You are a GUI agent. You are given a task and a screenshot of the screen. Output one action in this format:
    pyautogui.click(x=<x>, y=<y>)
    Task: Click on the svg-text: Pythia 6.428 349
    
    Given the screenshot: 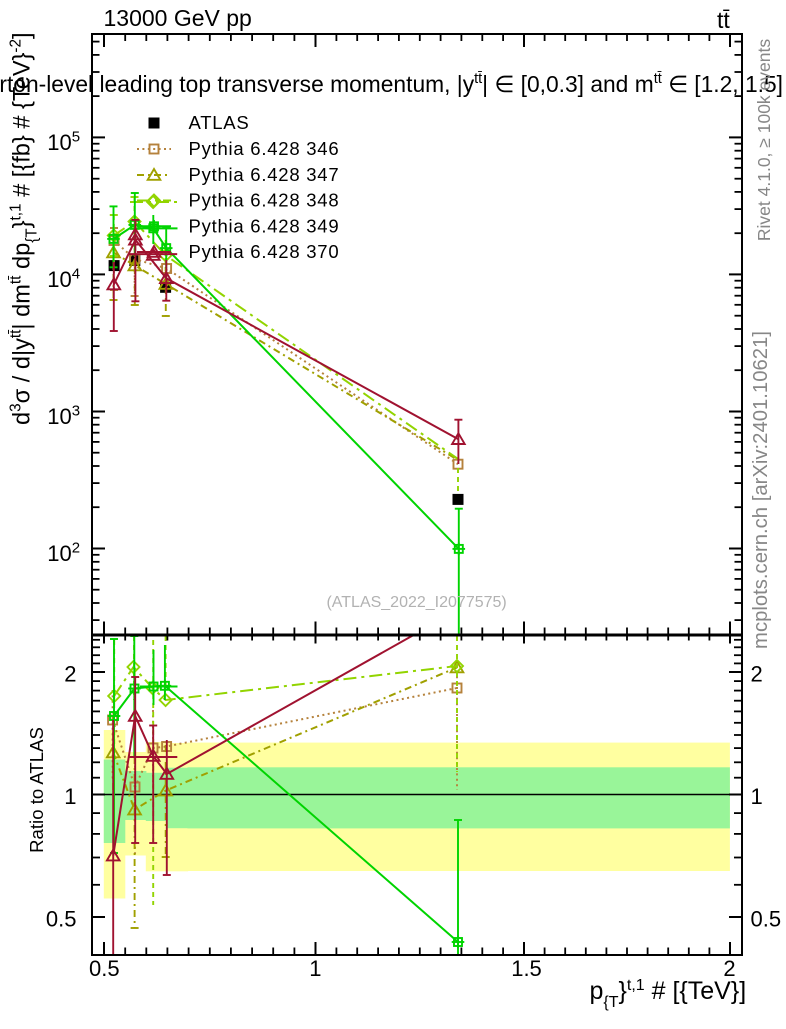 What is the action you would take?
    pyautogui.click(x=264, y=226)
    